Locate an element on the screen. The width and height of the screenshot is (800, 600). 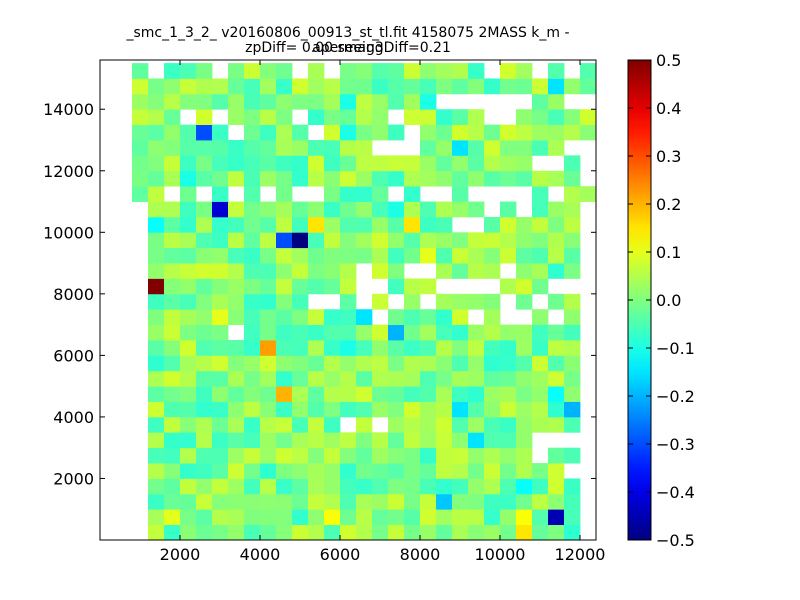
y-tick-label: 6000 is located at coordinates (73, 355).